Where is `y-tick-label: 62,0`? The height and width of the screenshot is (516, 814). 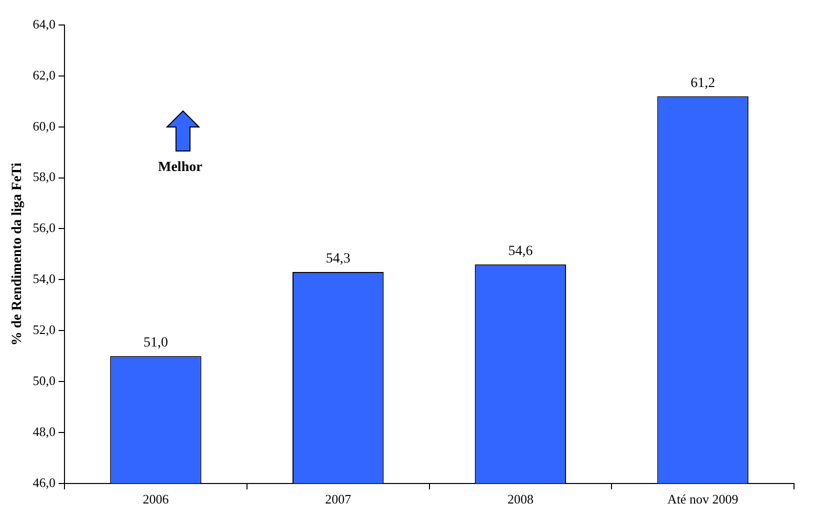 y-tick-label: 62,0 is located at coordinates (44, 74).